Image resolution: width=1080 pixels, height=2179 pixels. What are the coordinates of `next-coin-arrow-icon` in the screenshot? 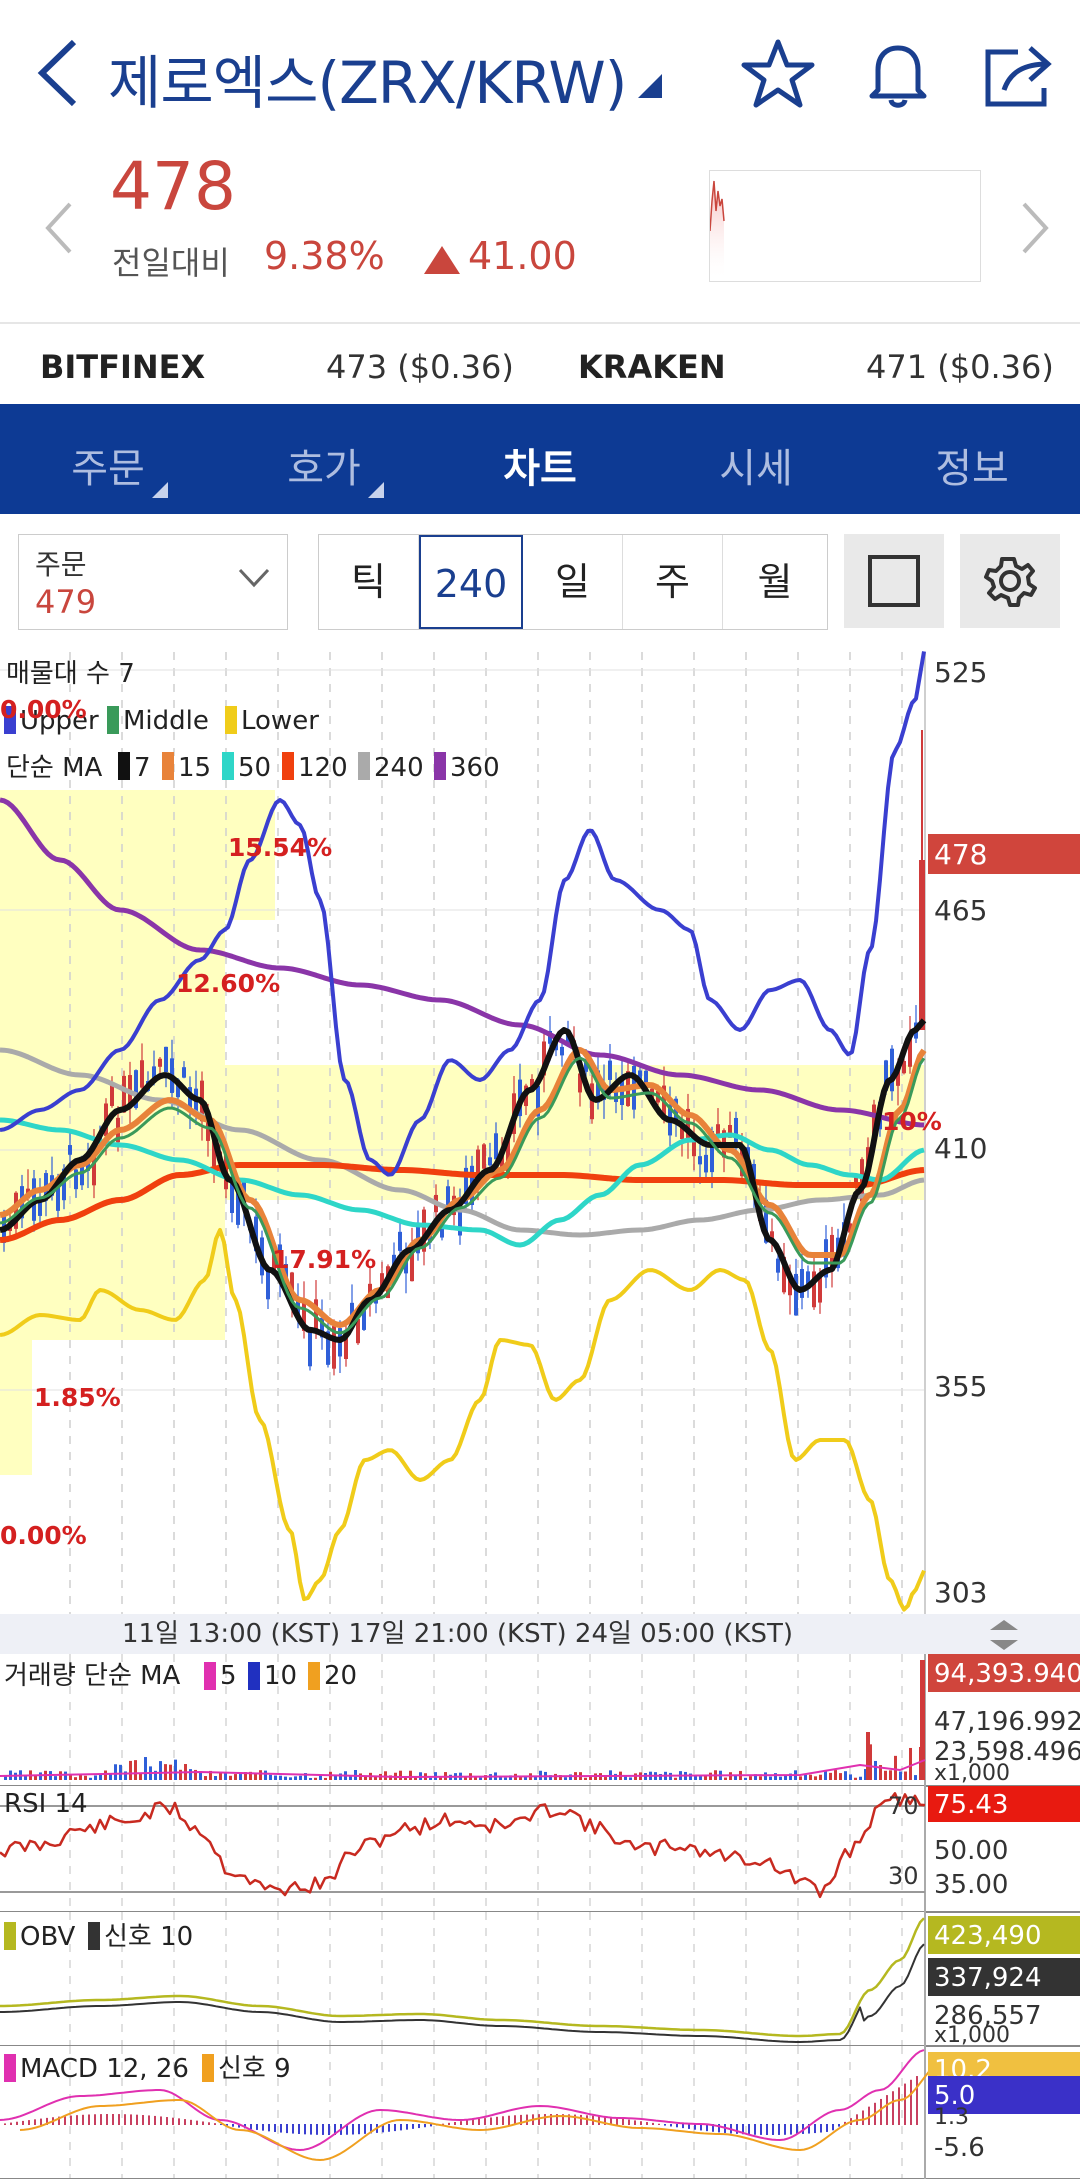 It's located at (1034, 228).